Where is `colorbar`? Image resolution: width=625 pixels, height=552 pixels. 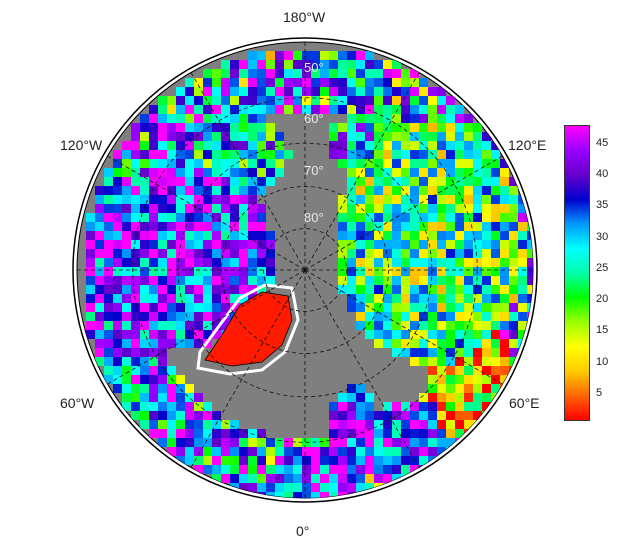
colorbar is located at coordinates (577, 273).